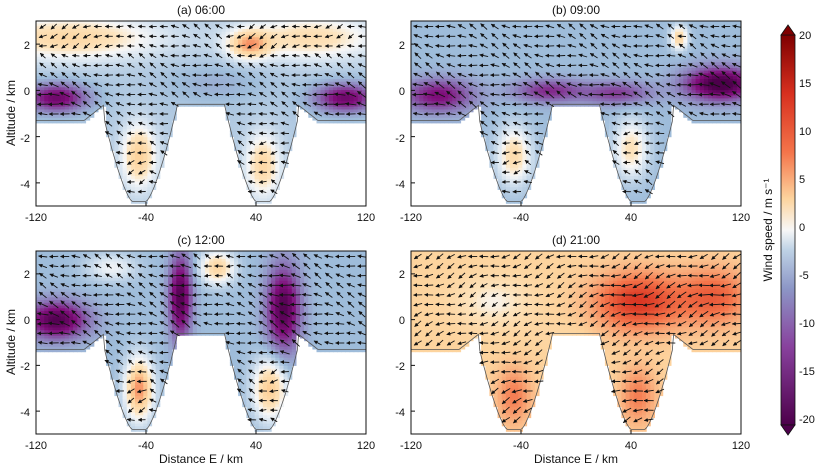  What do you see at coordinates (36, 218) in the screenshot?
I see `x-tick-label: -120` at bounding box center [36, 218].